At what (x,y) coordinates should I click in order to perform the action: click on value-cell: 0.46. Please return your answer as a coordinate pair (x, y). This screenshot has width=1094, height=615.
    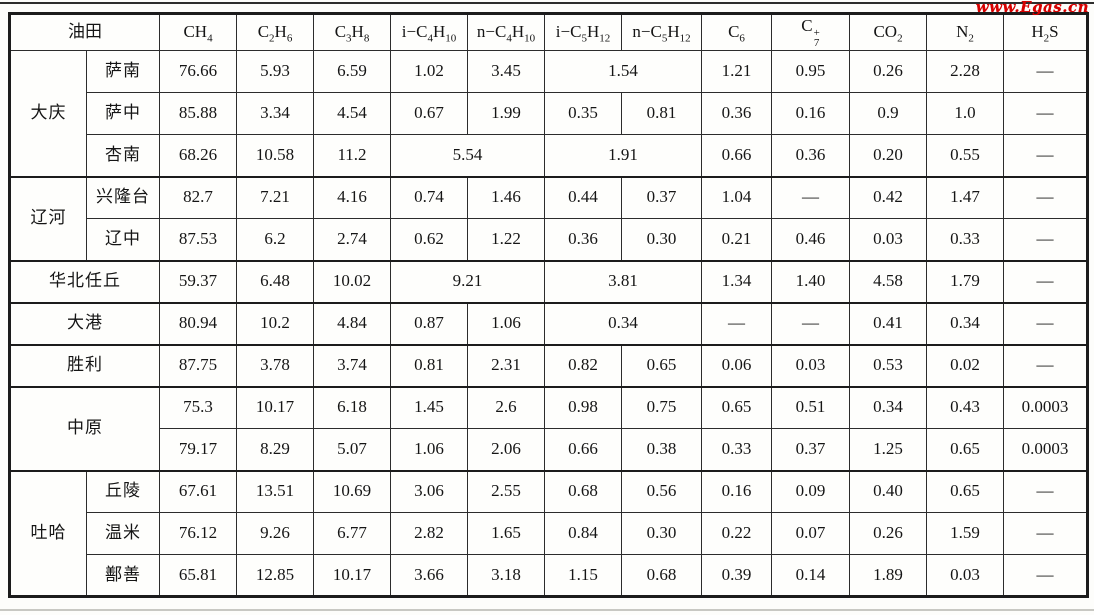
    Looking at the image, I should click on (810, 239).